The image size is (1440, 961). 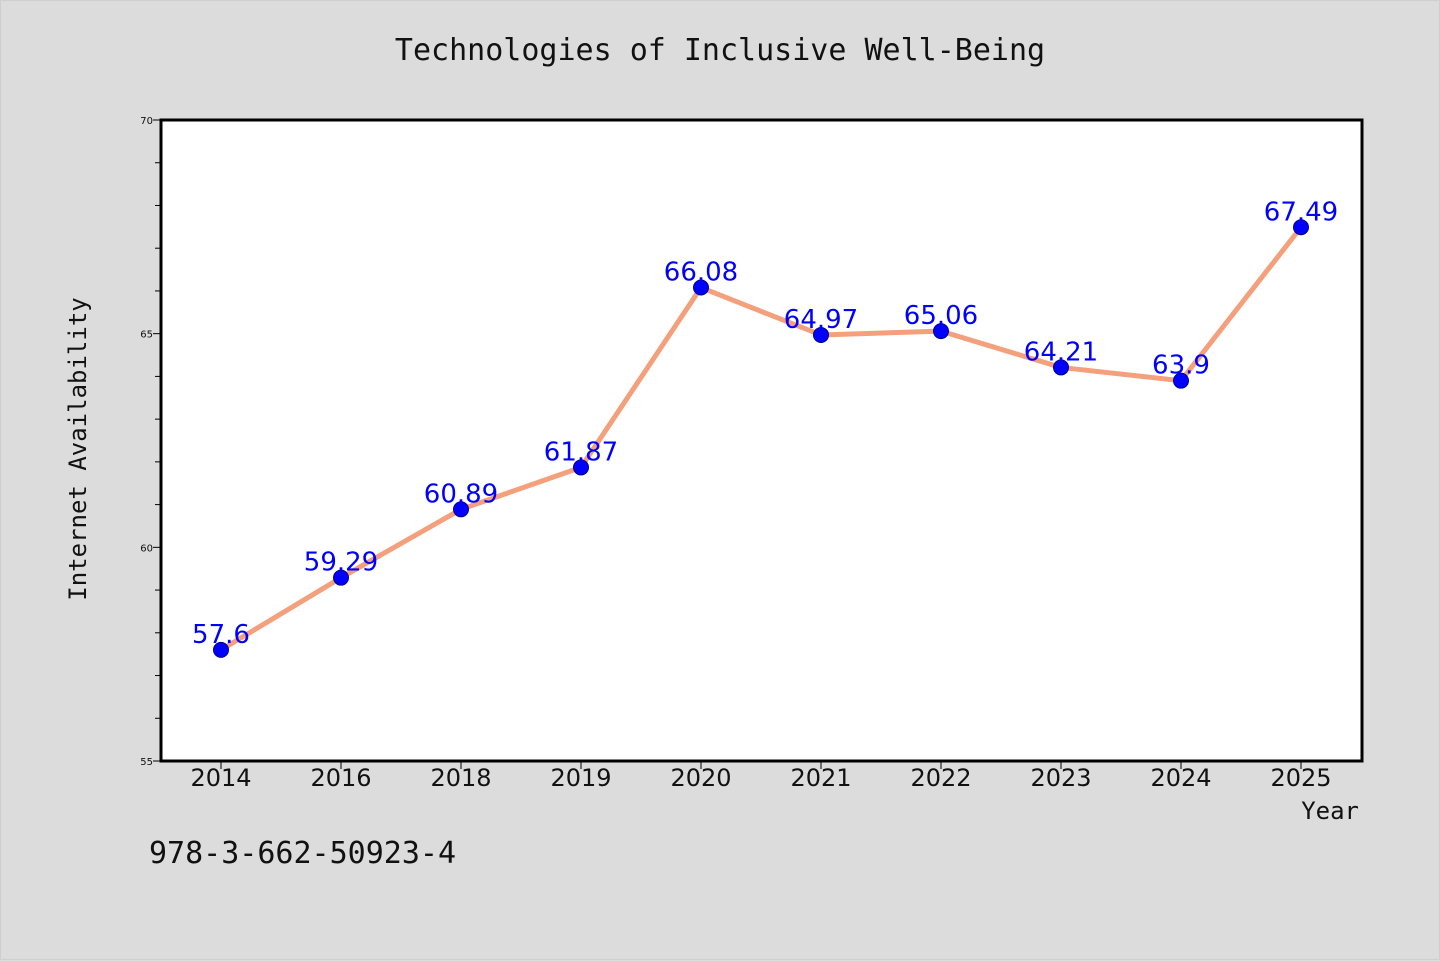 What do you see at coordinates (821, 320) in the screenshot?
I see `data-label: 64.97` at bounding box center [821, 320].